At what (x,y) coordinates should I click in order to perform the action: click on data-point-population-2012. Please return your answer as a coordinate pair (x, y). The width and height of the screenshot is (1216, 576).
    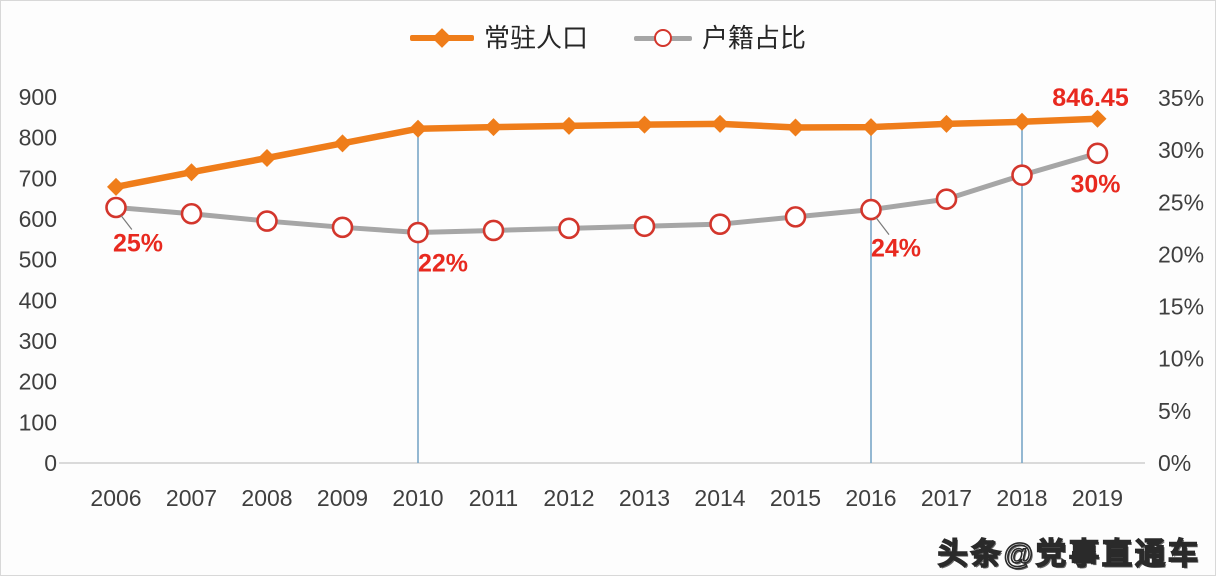
    Looking at the image, I should click on (569, 125).